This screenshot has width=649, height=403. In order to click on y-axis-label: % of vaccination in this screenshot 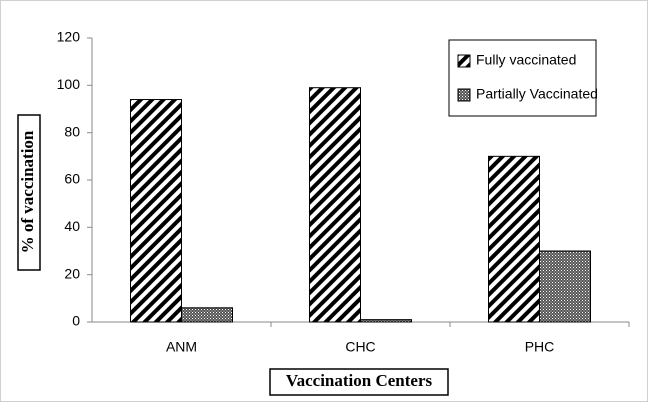, I will do `click(27, 191)`.